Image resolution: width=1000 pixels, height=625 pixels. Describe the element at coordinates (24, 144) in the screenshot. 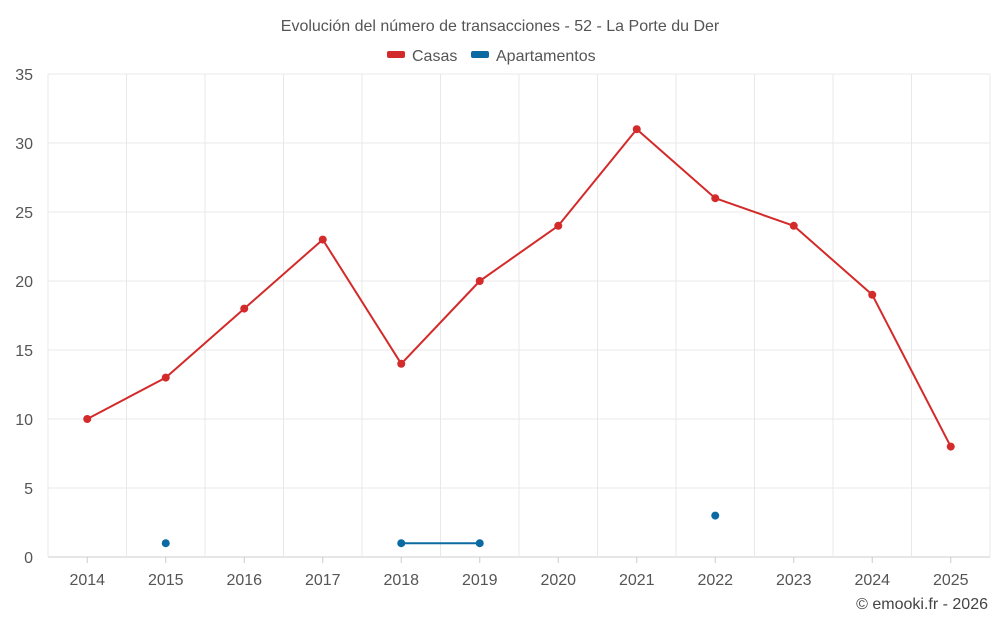

I see `y-tick-label: 30` at that location.